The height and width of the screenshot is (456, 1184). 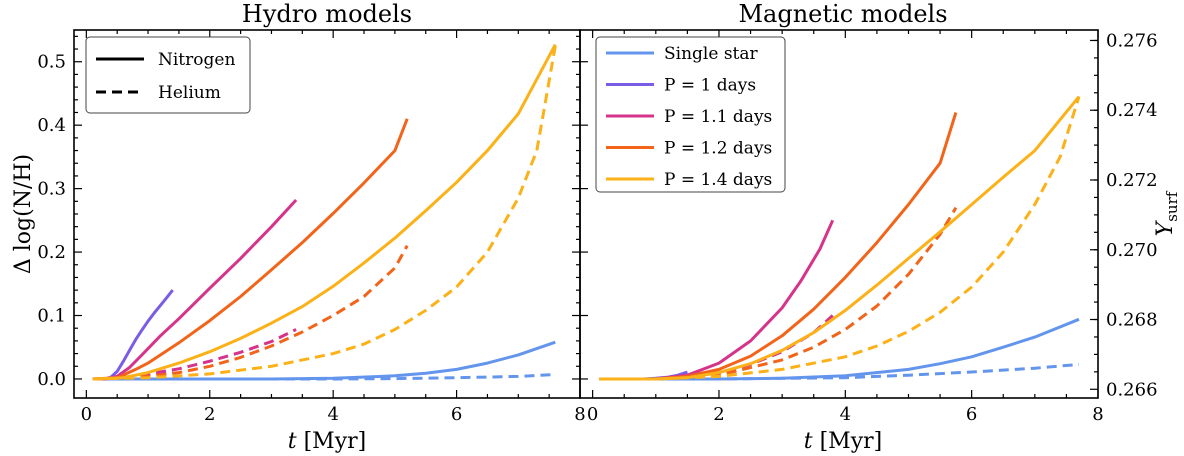 I want to click on legend-single-label: Single star, so click(x=711, y=54).